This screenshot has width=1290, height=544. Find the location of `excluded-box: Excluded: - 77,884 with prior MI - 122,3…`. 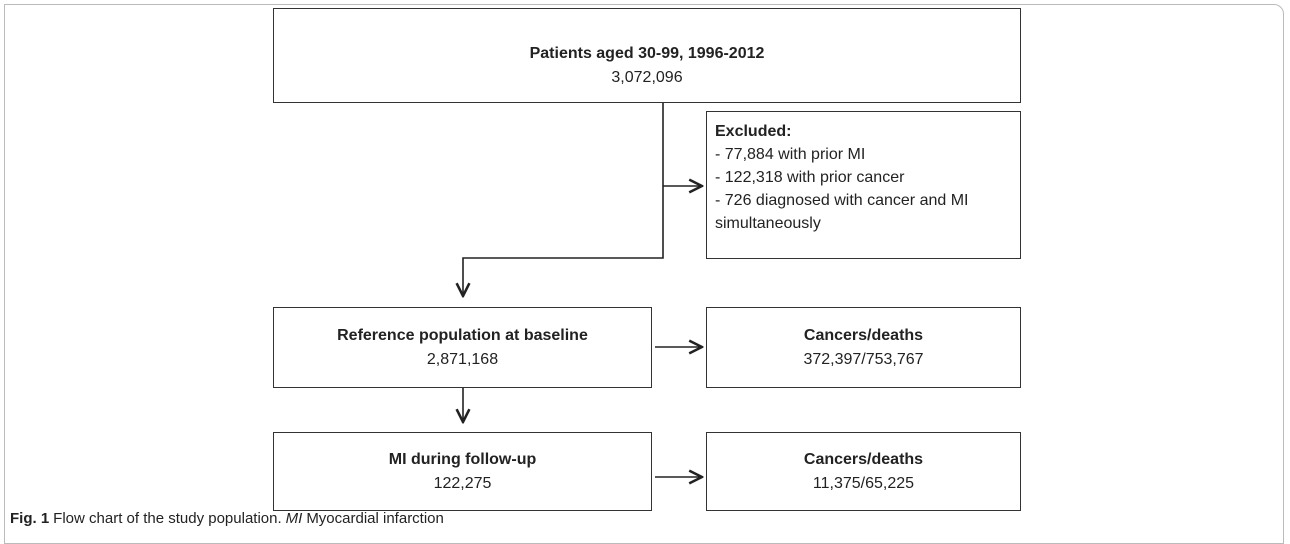

excluded-box: Excluded: - 77,884 with prior MI - 122,3… is located at coordinates (863, 185).